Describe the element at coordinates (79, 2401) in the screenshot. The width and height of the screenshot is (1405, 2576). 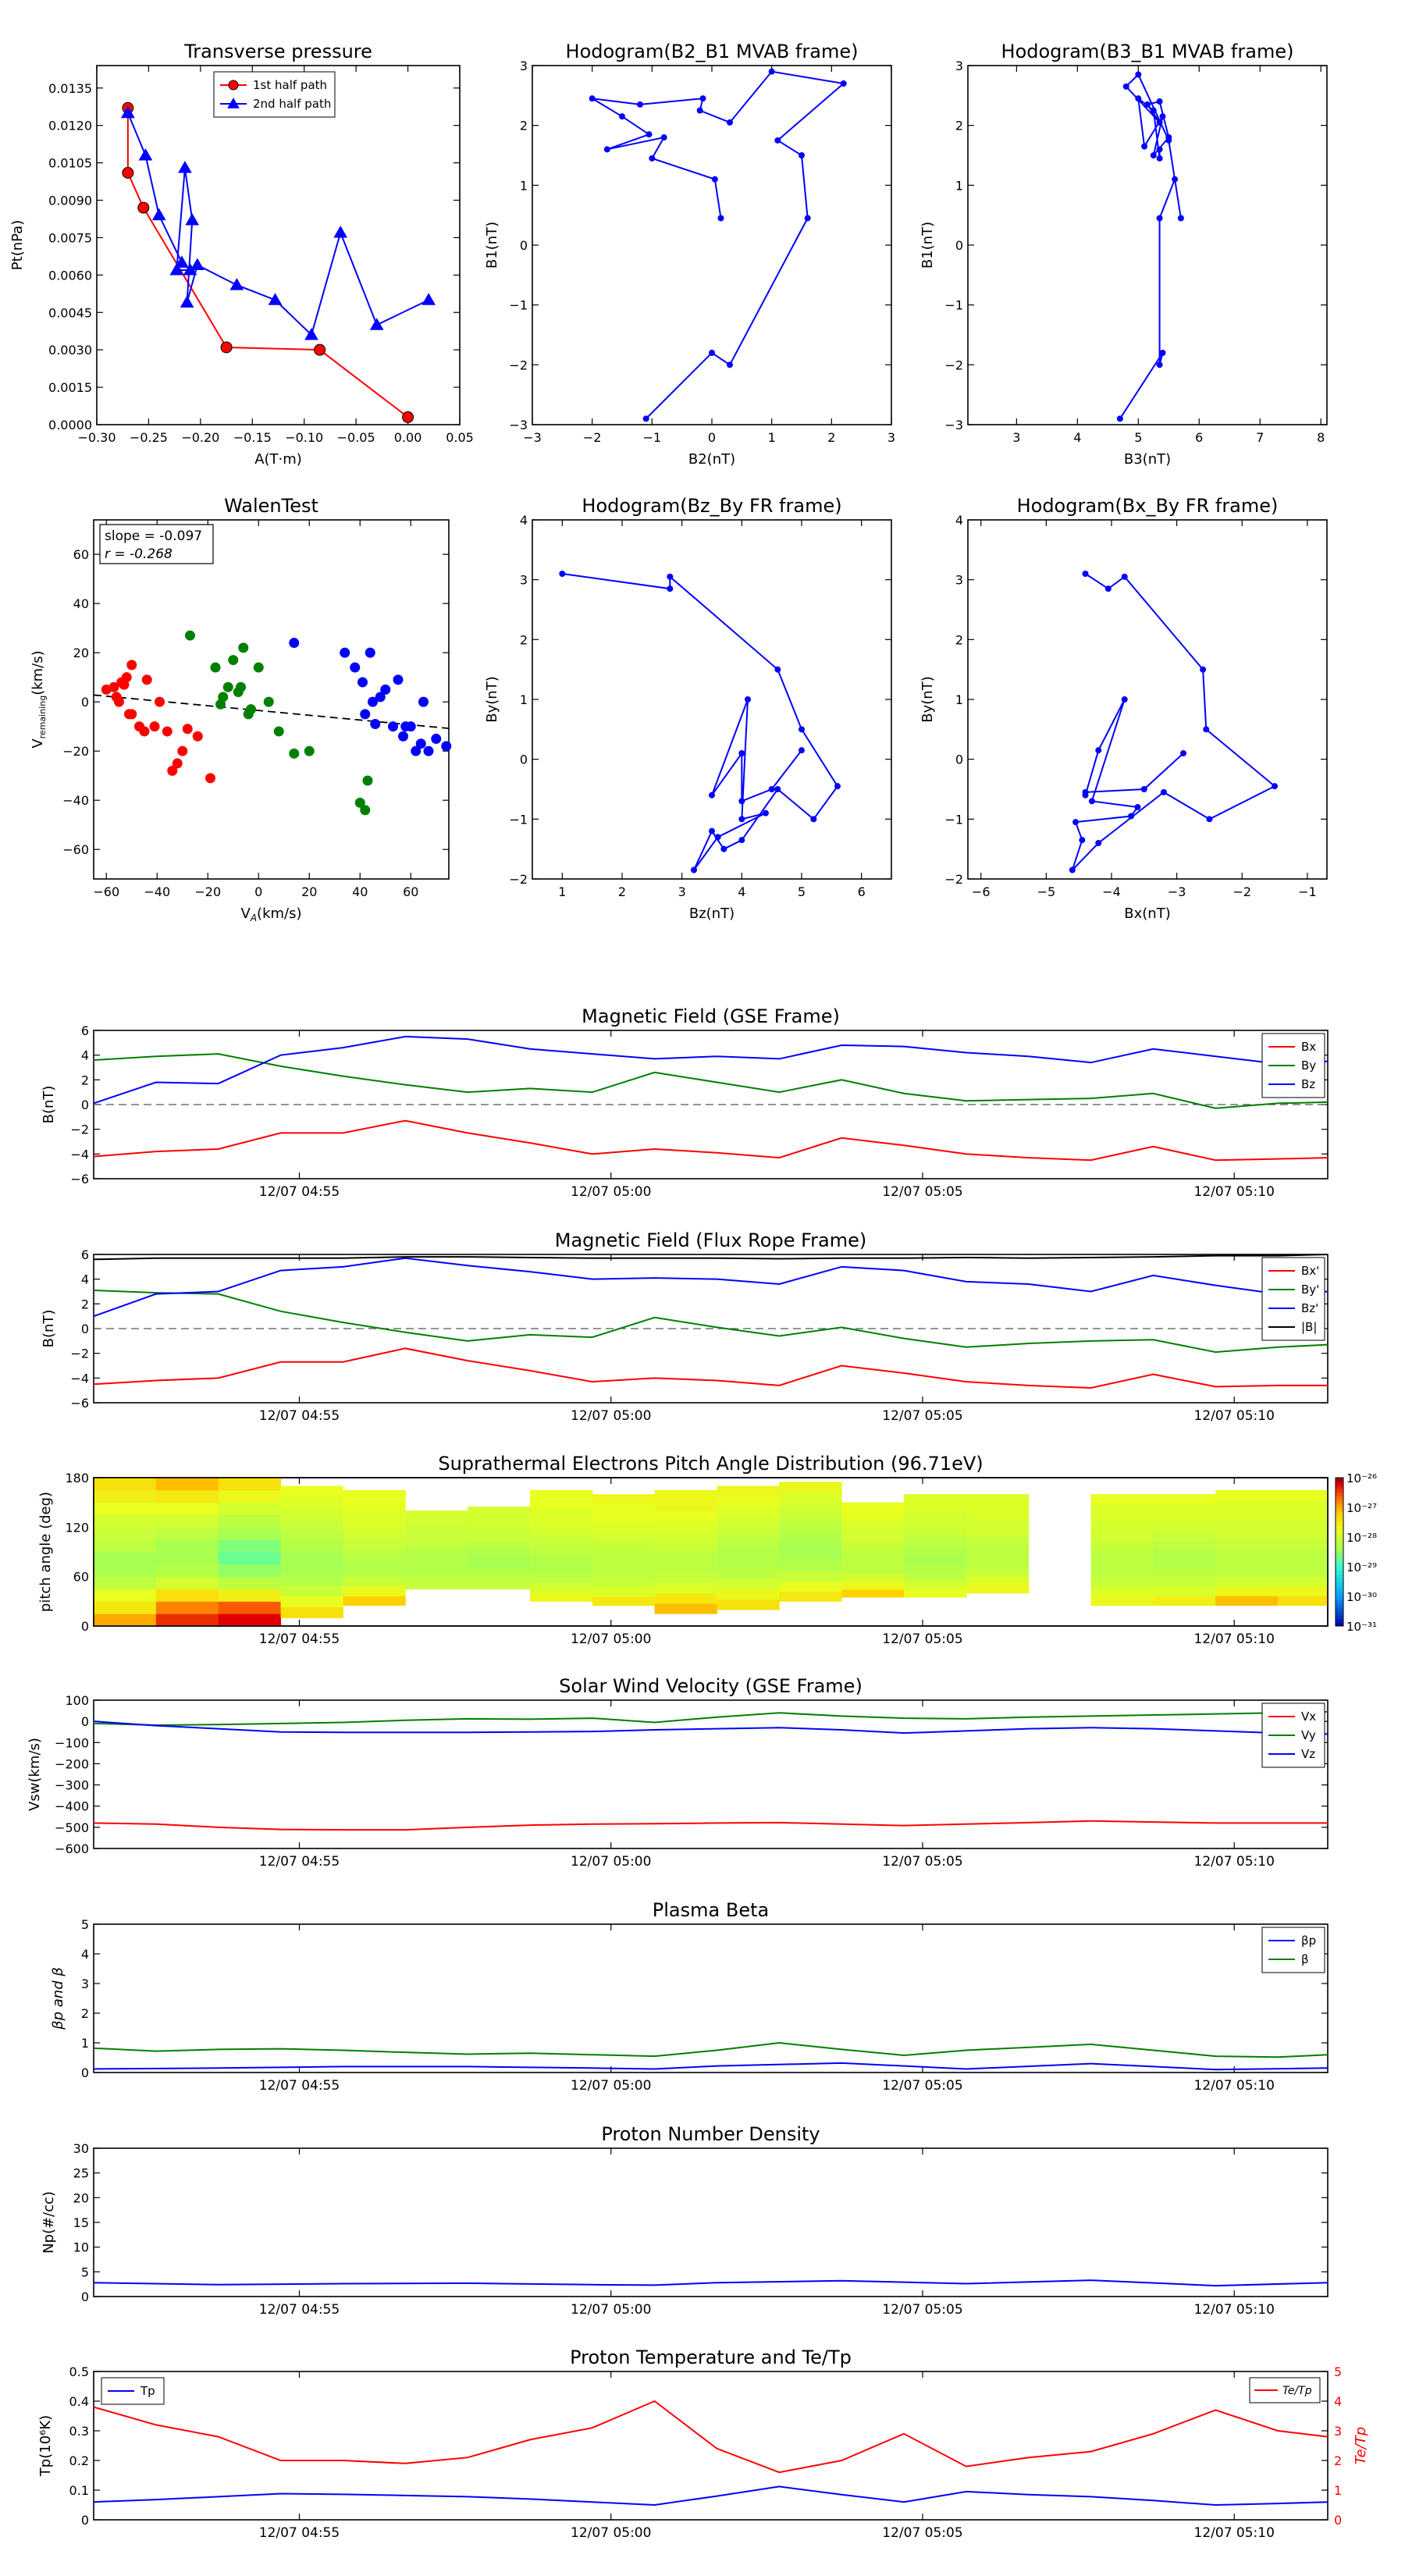
I see `y-tick-label: 0.4` at that location.